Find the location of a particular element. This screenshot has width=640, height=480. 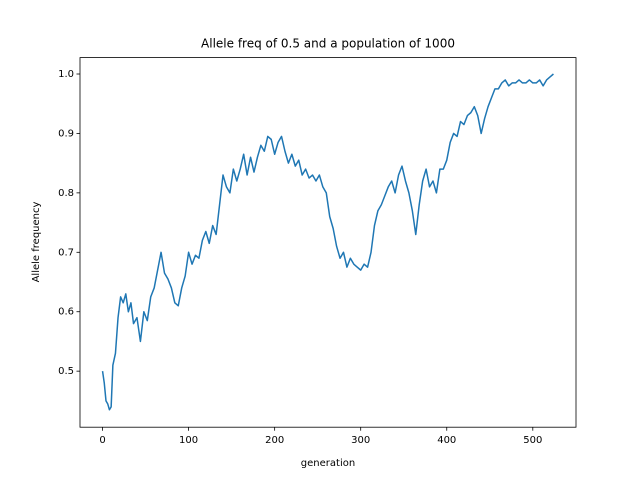

x-tick-label: 500 is located at coordinates (532, 440).